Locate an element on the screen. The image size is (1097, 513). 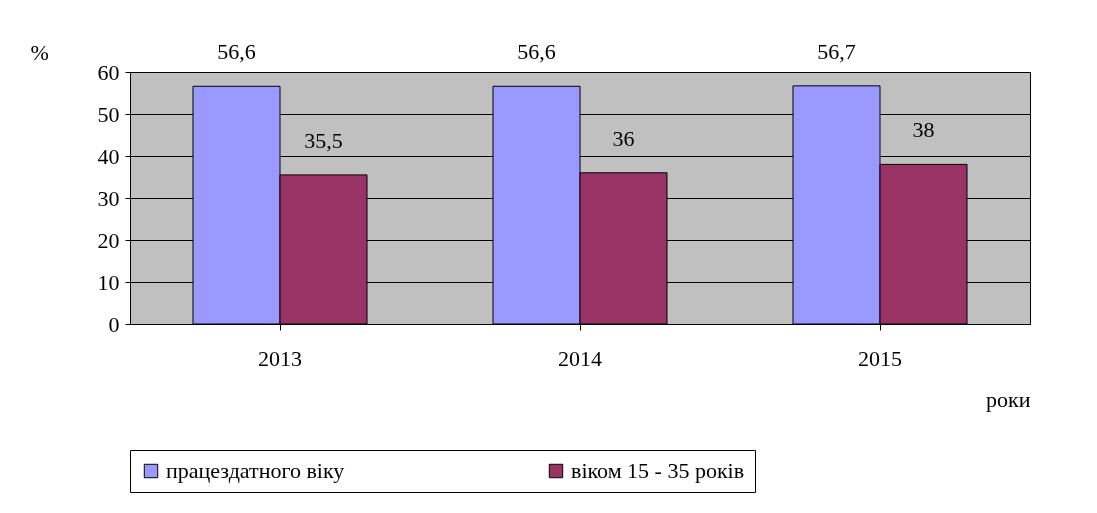
x-tick-label: 2014 is located at coordinates (580, 358).